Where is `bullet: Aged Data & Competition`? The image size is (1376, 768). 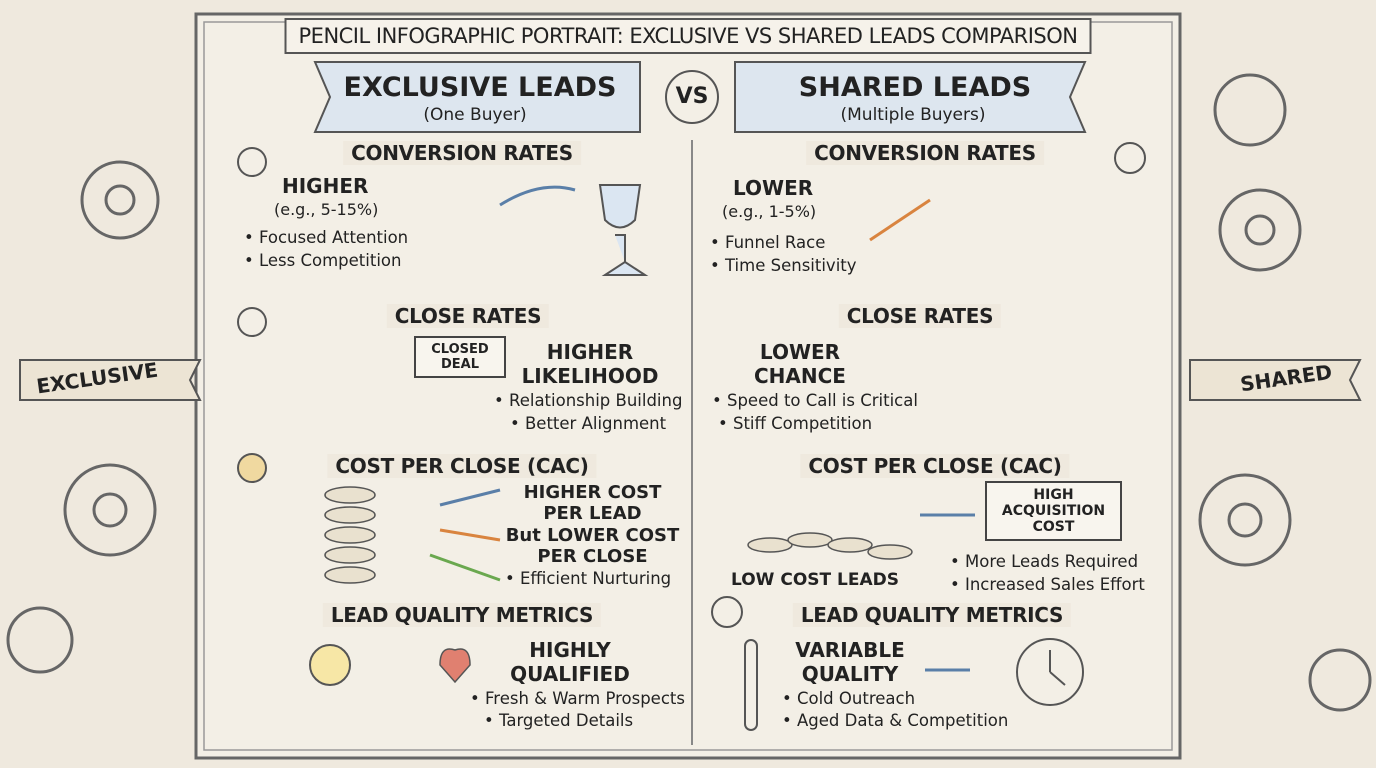
bullet: Aged Data & Competition is located at coordinates (895, 720).